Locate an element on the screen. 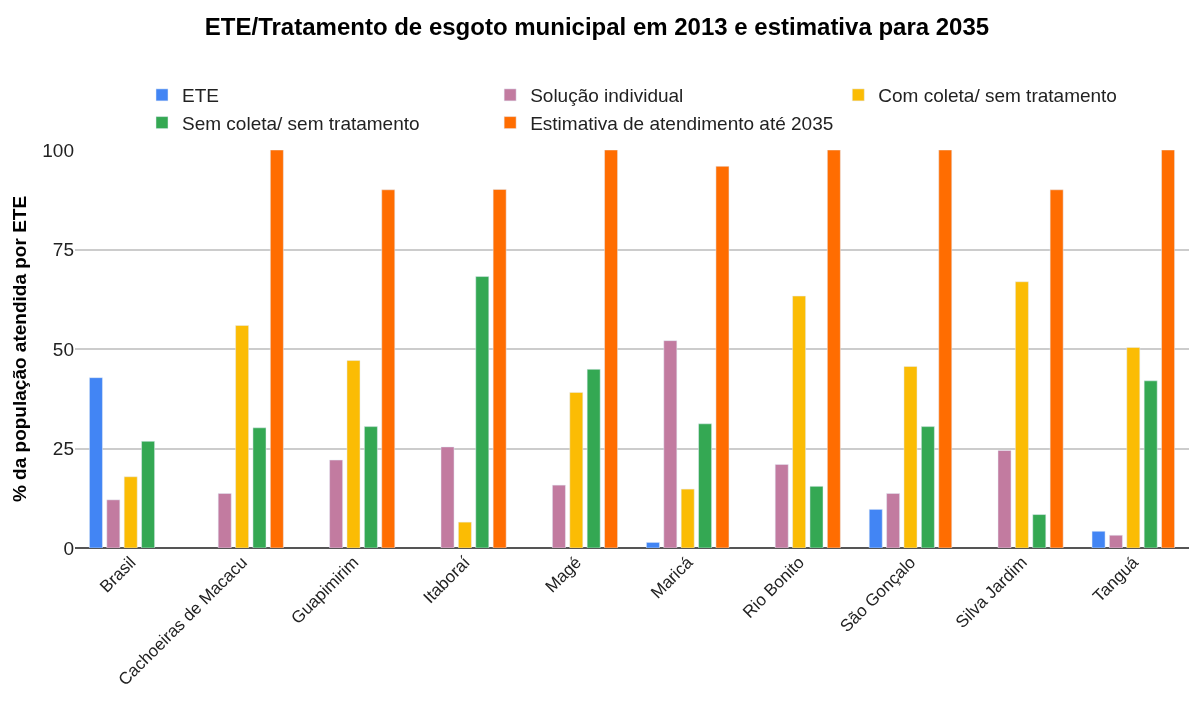 The width and height of the screenshot is (1194, 713). legend-label: Com coleta/ sem tratamento is located at coordinates (997, 96).